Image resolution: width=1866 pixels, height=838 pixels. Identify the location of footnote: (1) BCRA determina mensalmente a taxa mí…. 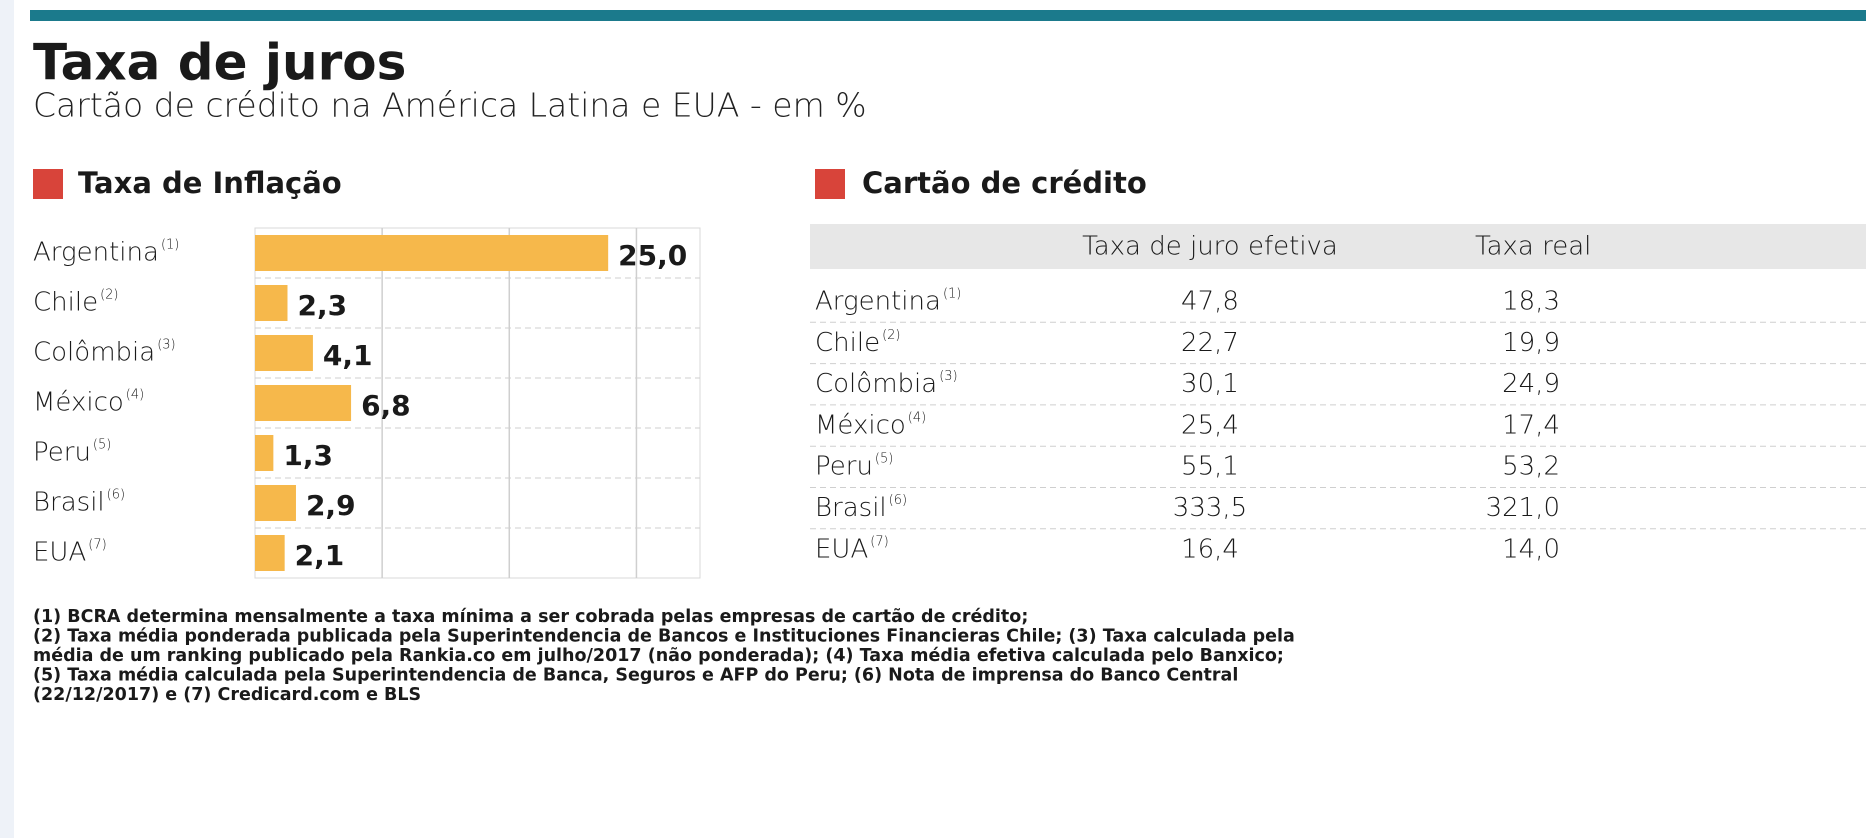
(530, 617).